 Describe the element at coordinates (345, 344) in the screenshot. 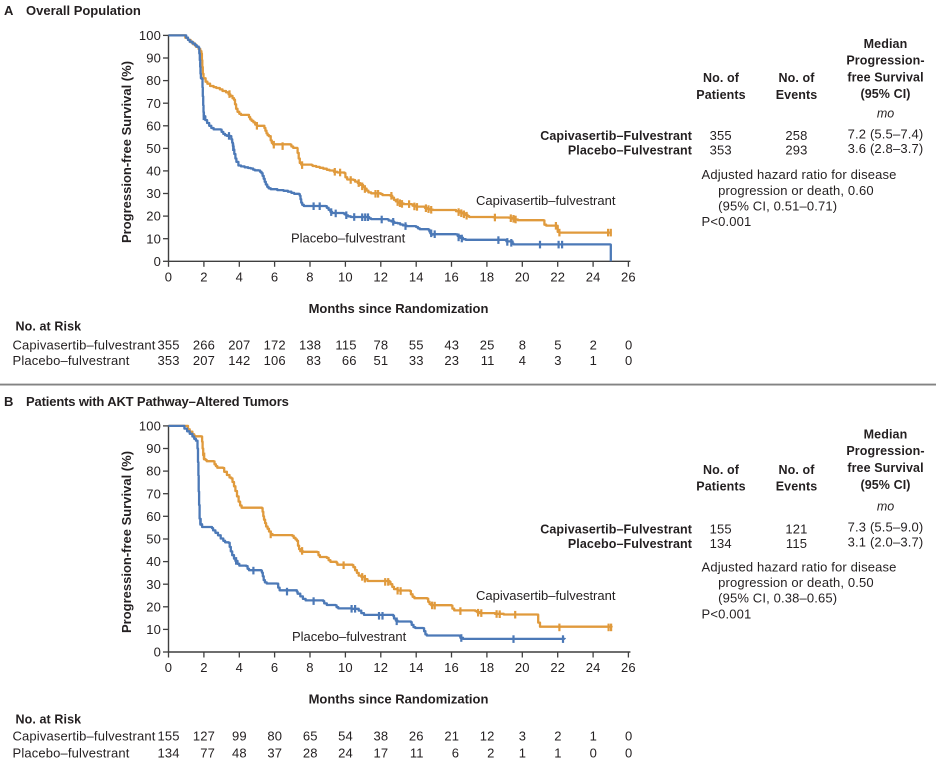

I see `svg-text: 115` at that location.